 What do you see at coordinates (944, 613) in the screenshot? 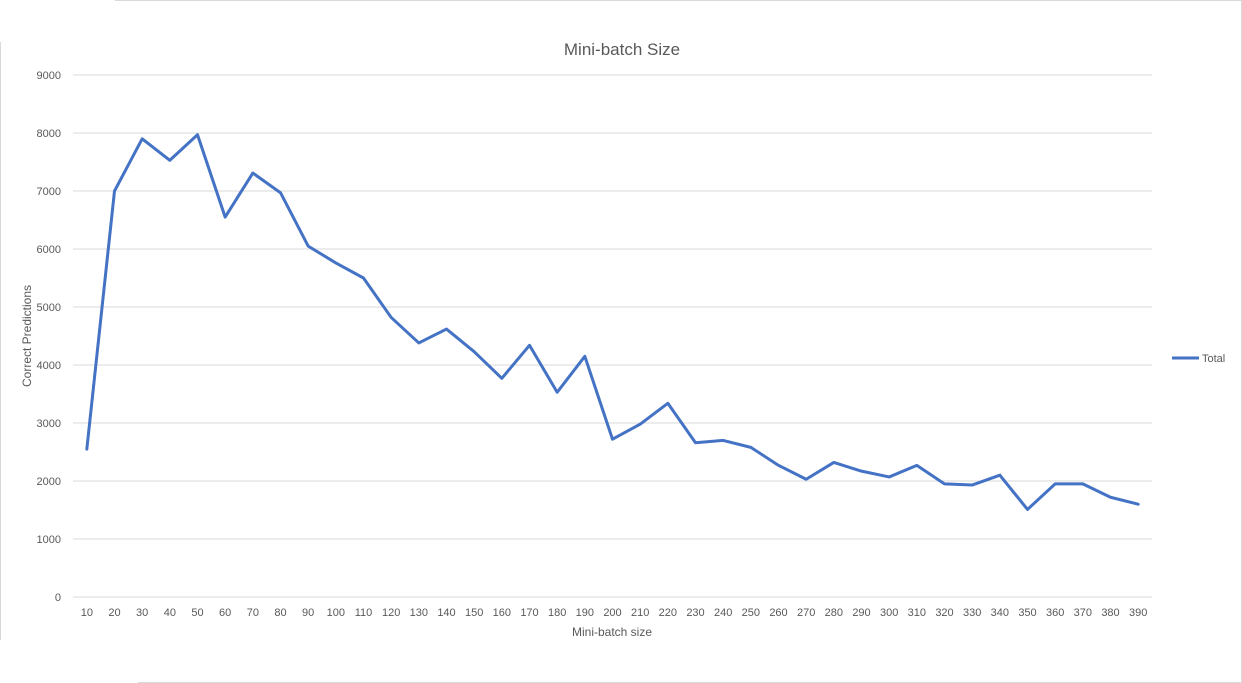
I see `x-tick-label: 320` at bounding box center [944, 613].